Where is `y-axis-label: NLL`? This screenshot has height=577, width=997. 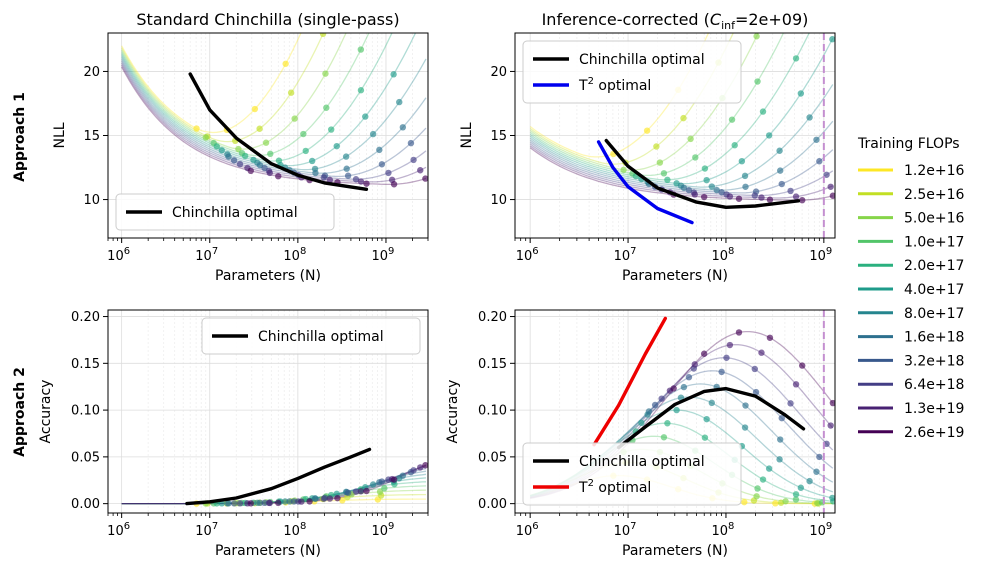 y-axis-label: NLL is located at coordinates (60, 135).